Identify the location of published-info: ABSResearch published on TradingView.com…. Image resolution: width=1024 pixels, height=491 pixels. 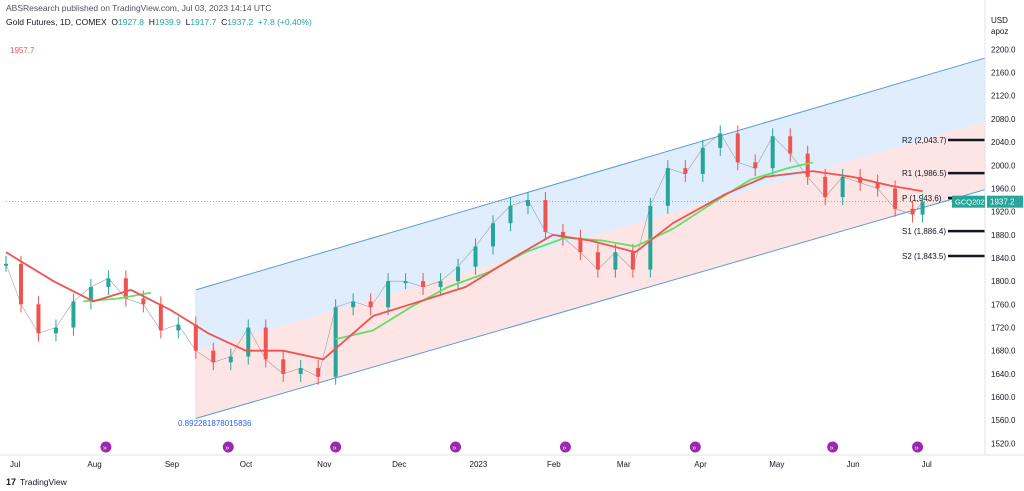
(139, 8).